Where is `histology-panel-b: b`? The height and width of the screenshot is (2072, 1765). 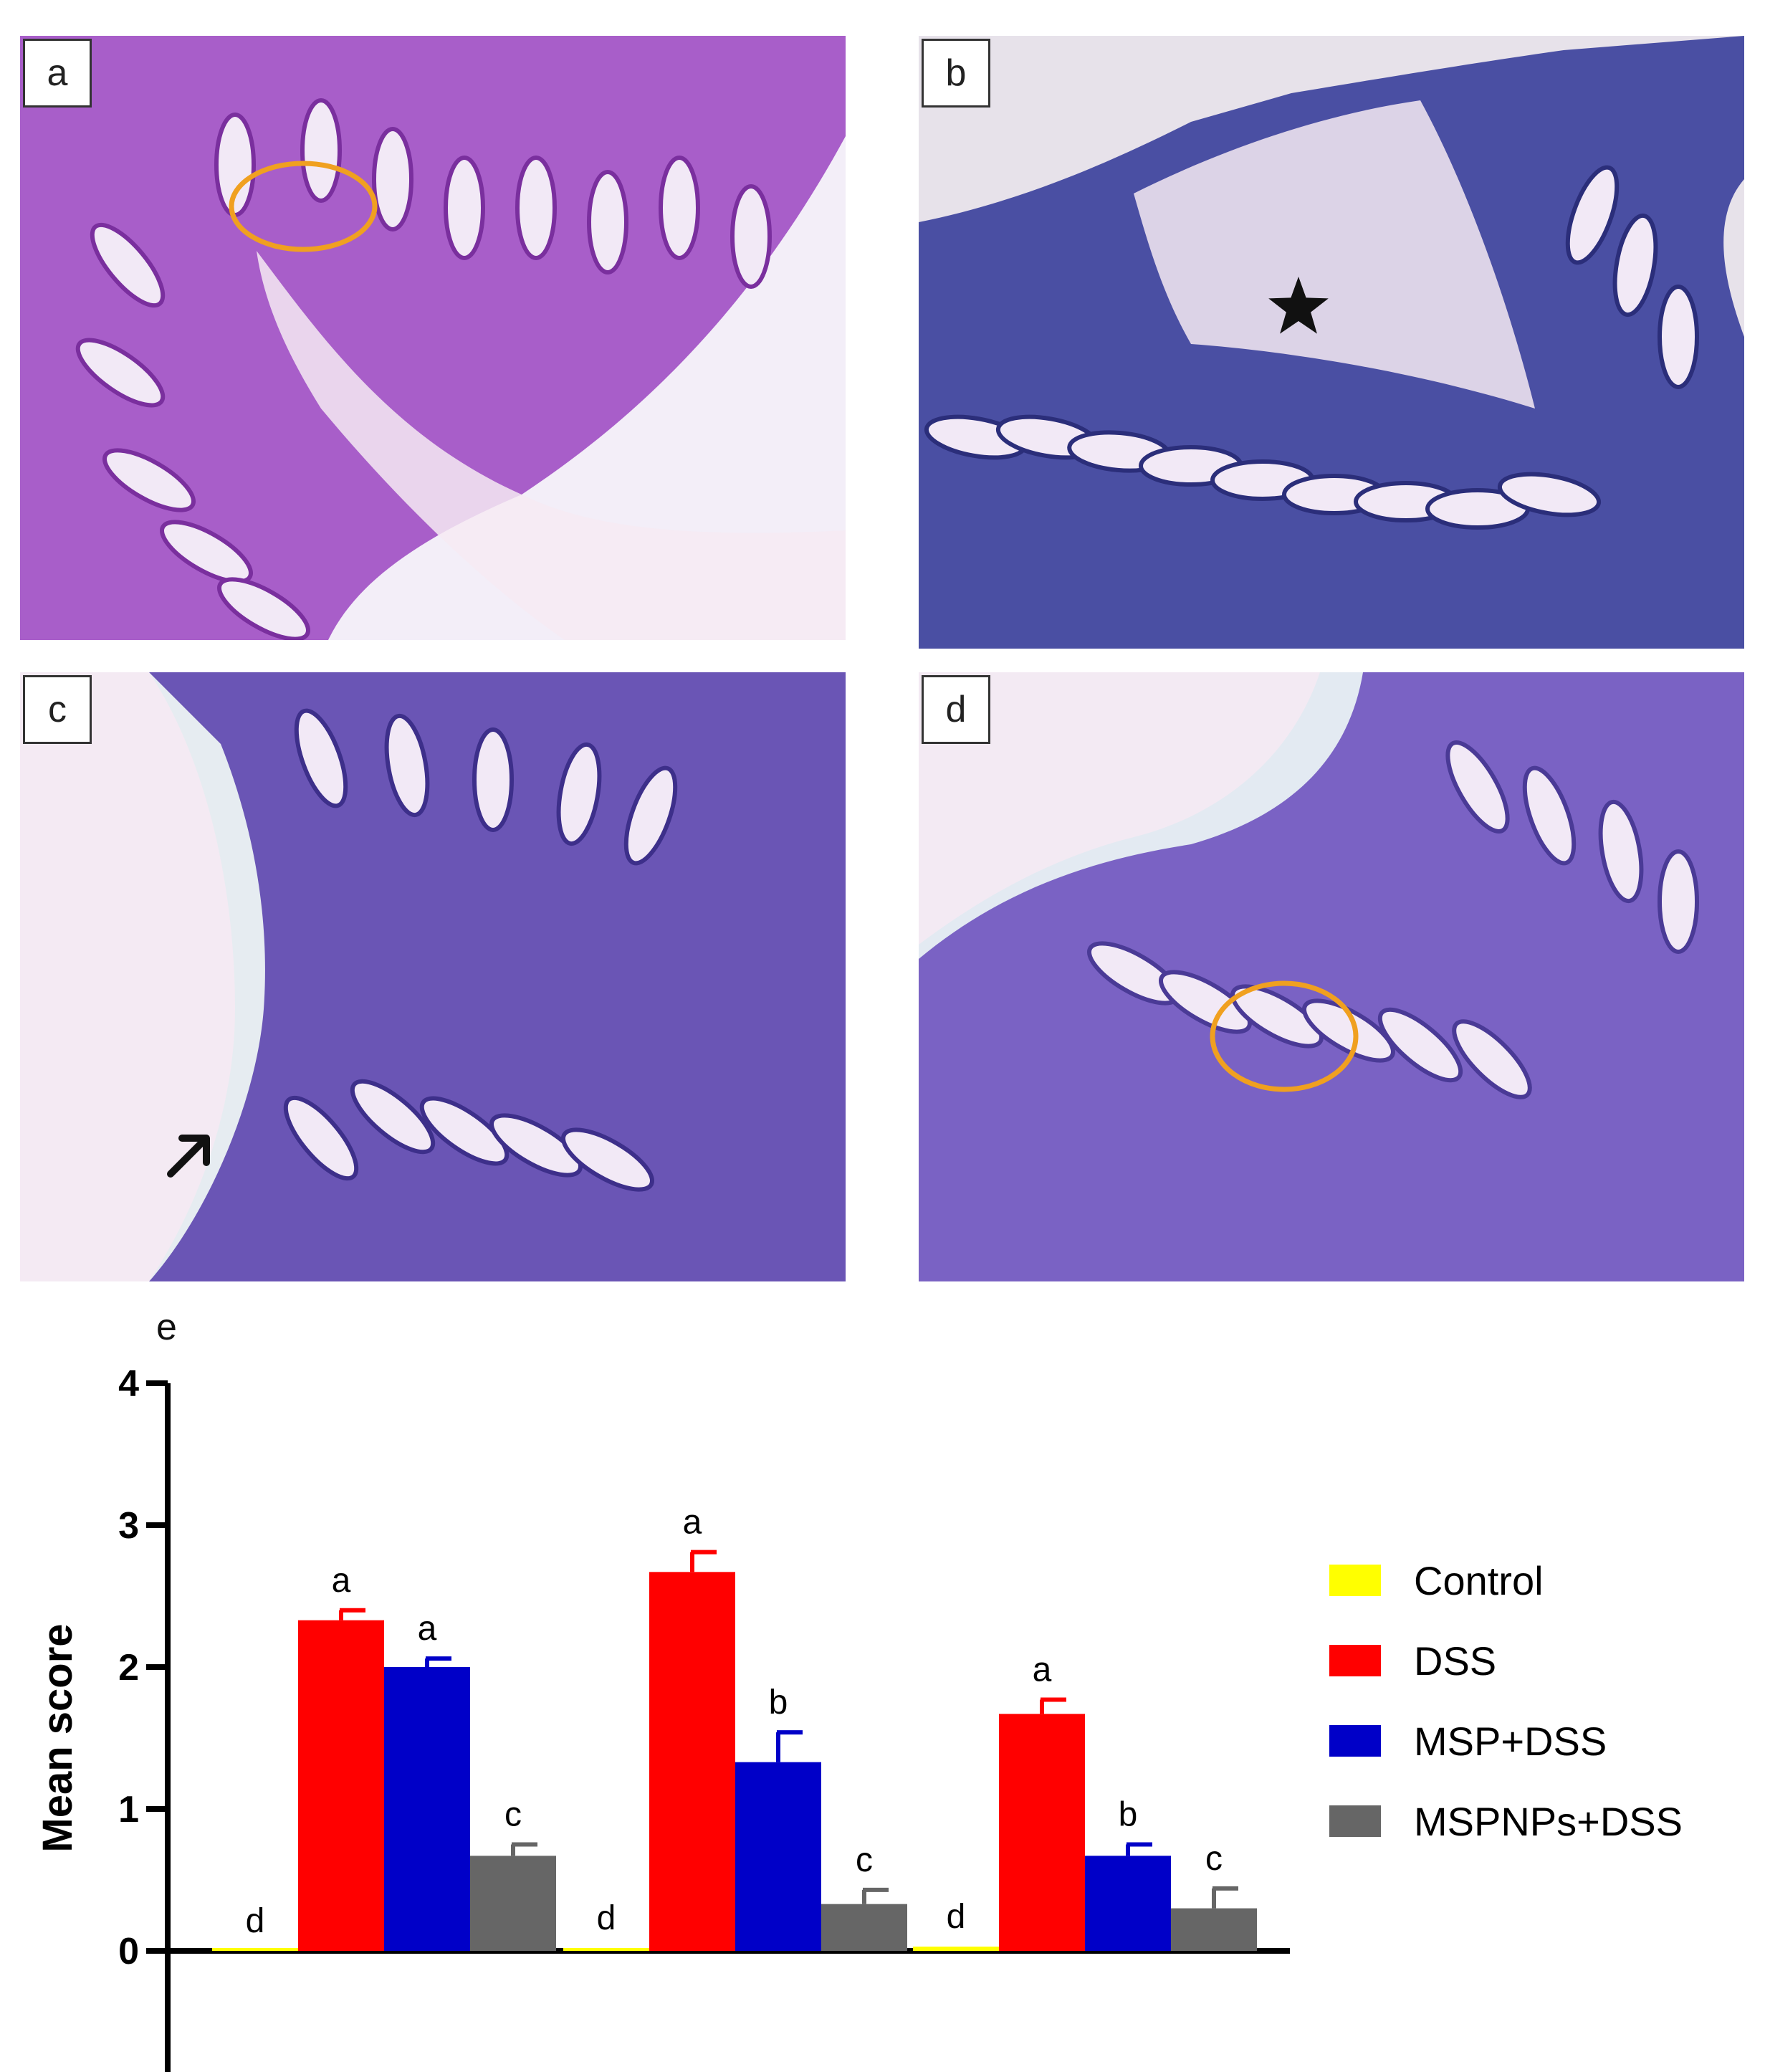 histology-panel-b: b is located at coordinates (1331, 342).